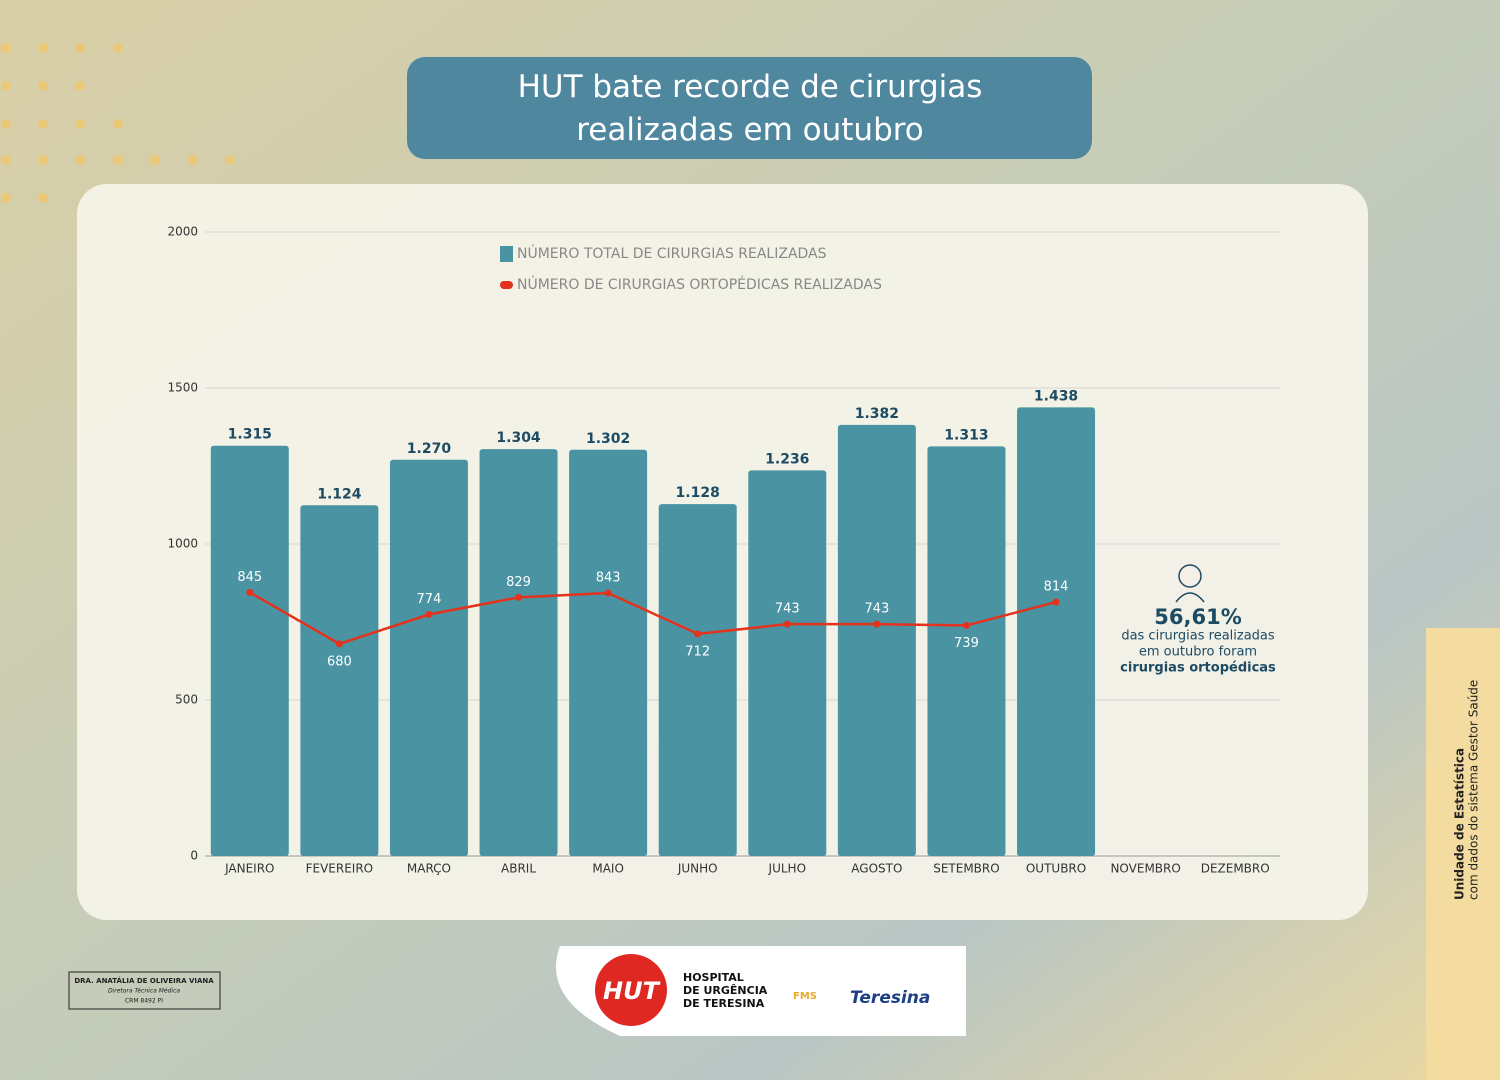 The width and height of the screenshot is (1500, 1084). I want to click on x-tick-label: OUTUBRO, so click(1056, 869).